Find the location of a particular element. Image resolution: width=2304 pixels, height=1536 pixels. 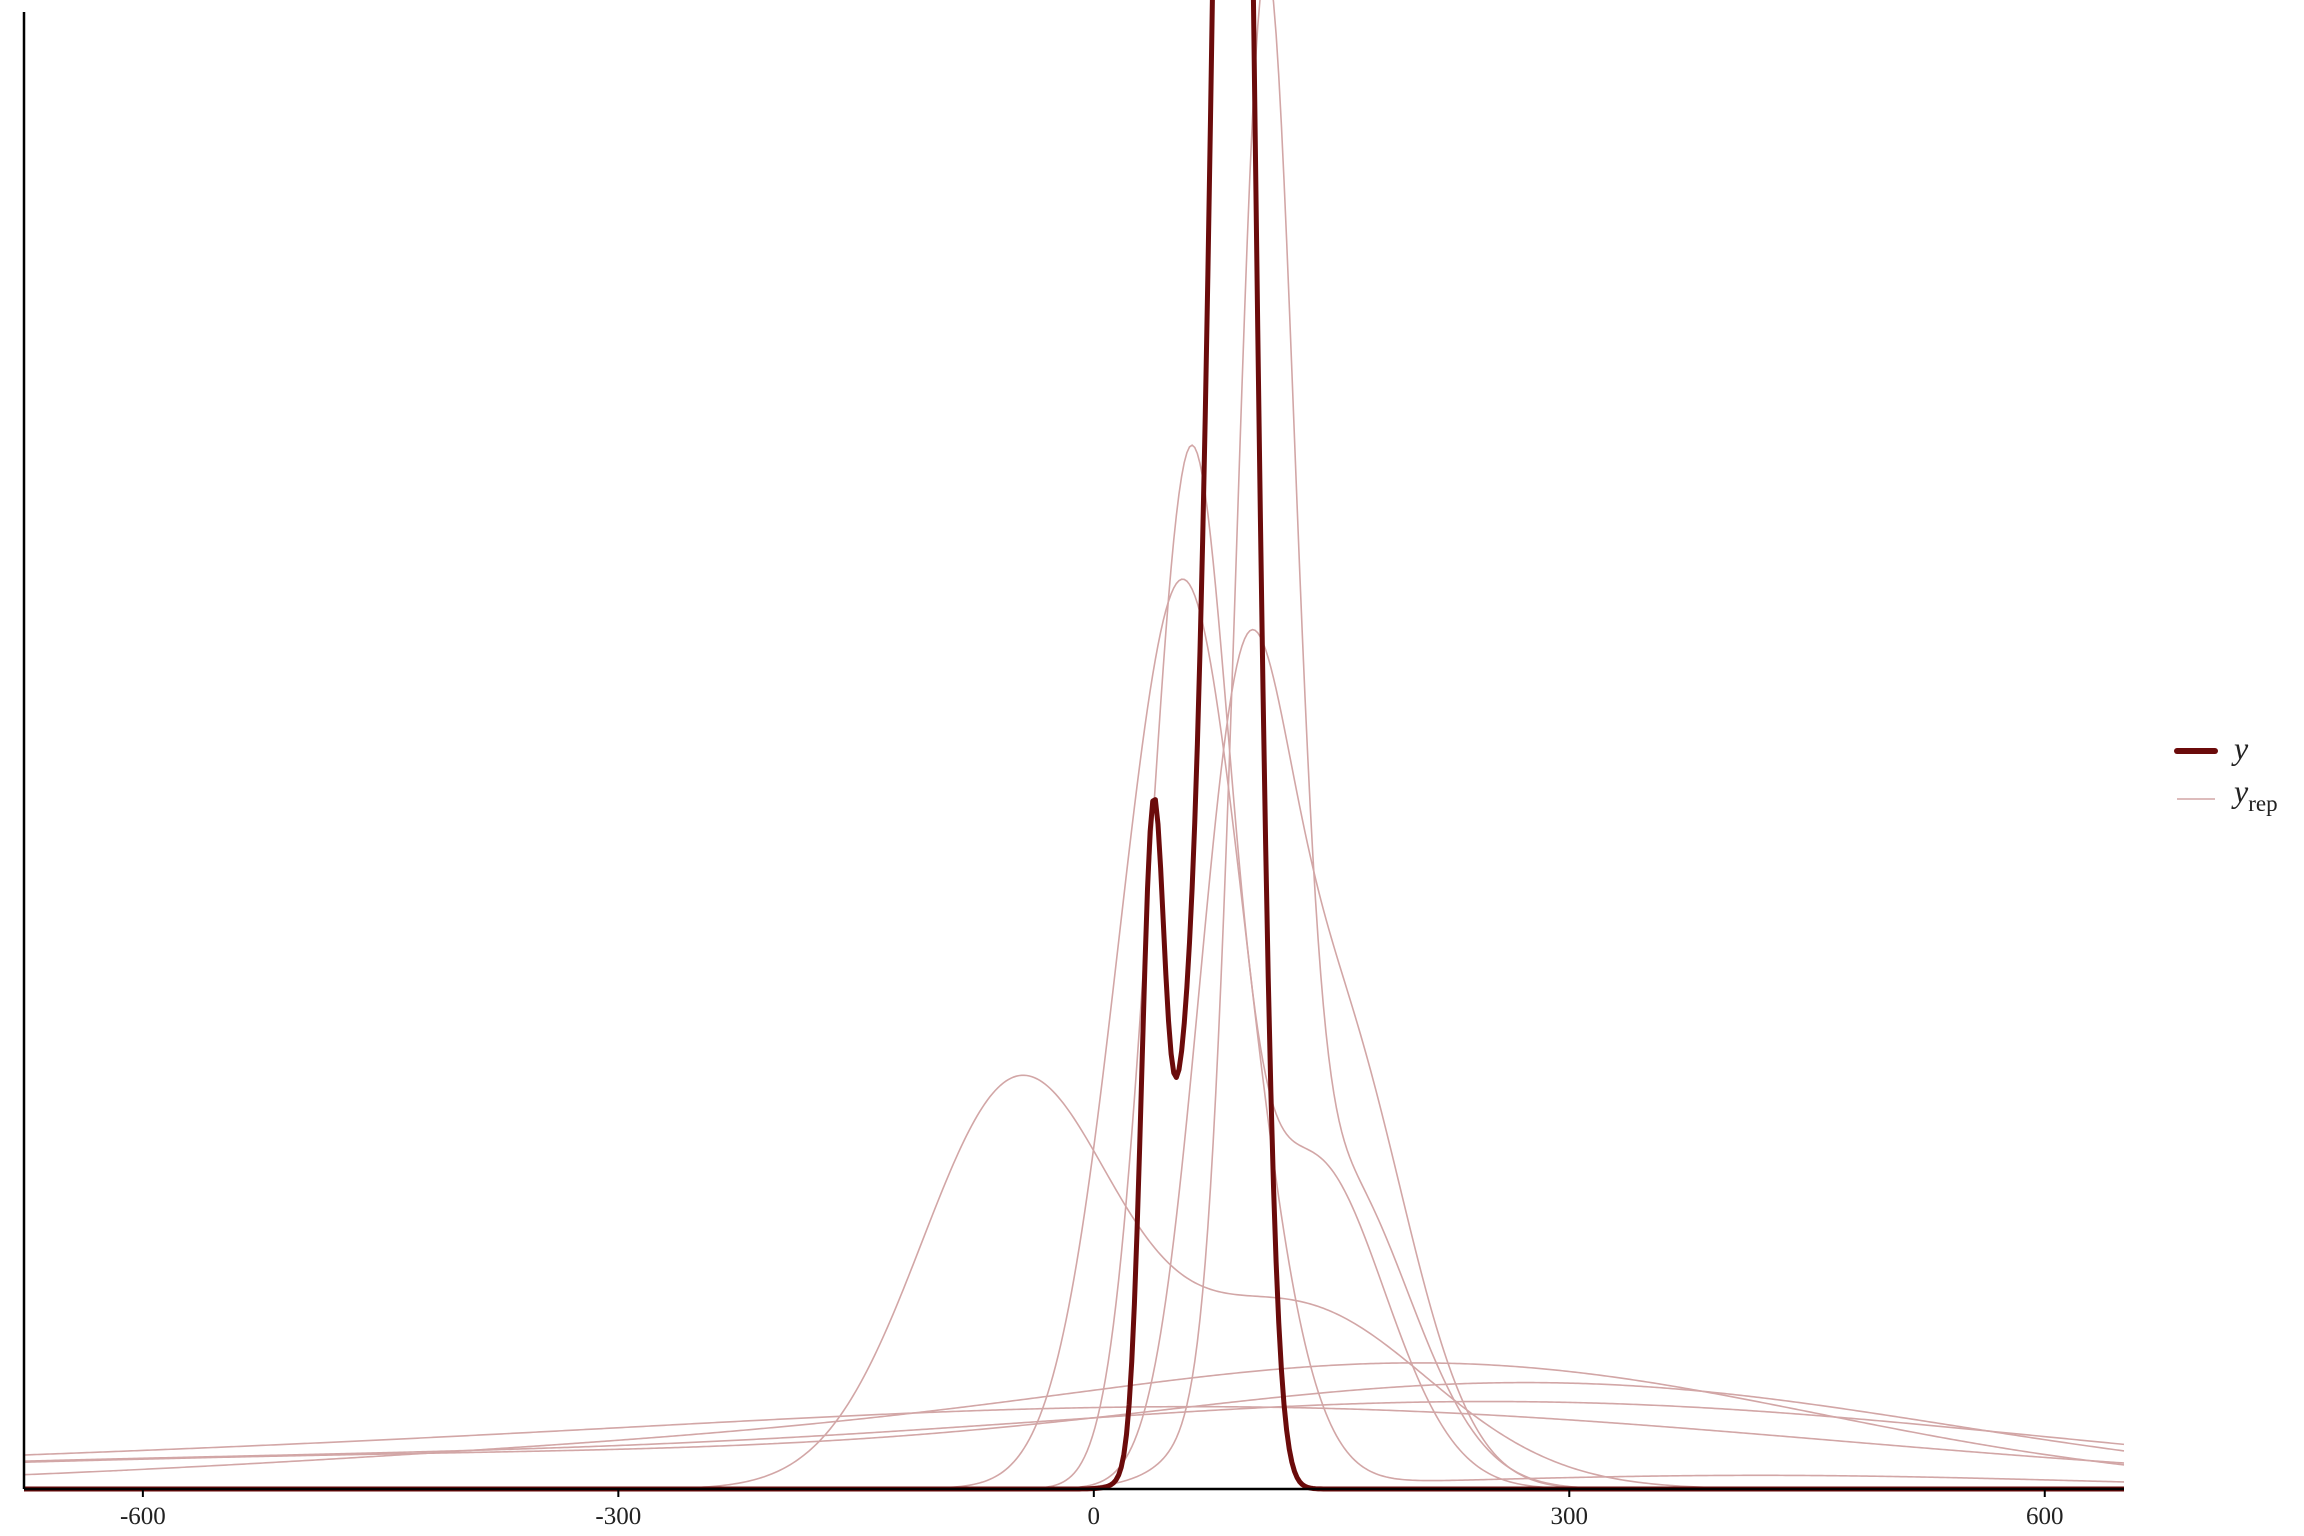

x-tick-label: 0 is located at coordinates (1094, 1516).